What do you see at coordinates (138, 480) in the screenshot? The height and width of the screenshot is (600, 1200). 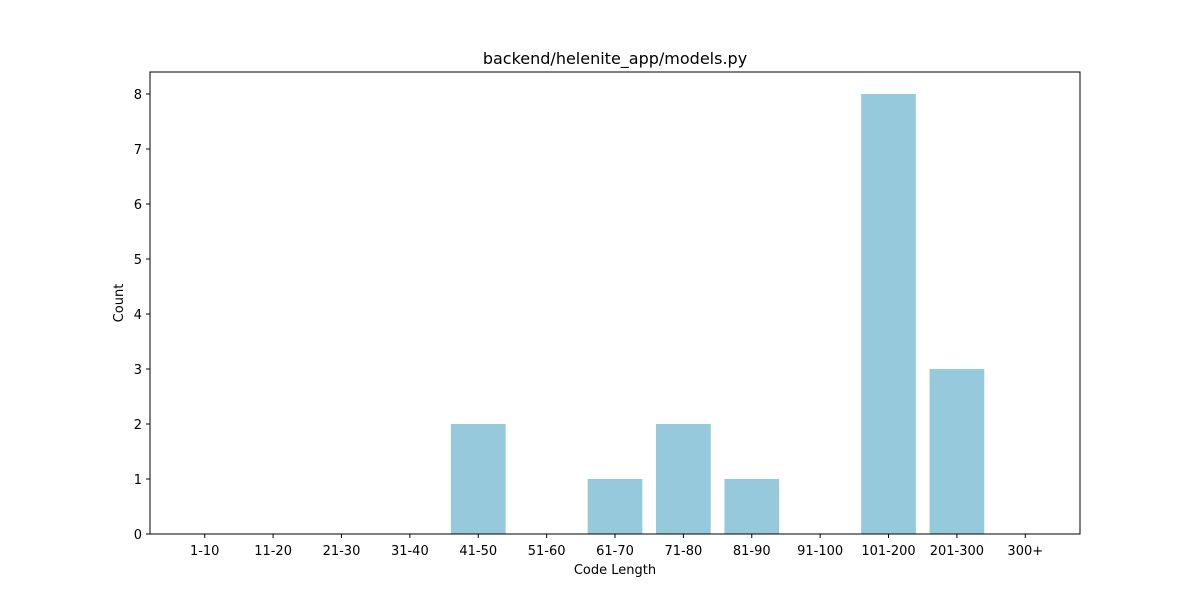 I see `y-tick-label: 1` at bounding box center [138, 480].